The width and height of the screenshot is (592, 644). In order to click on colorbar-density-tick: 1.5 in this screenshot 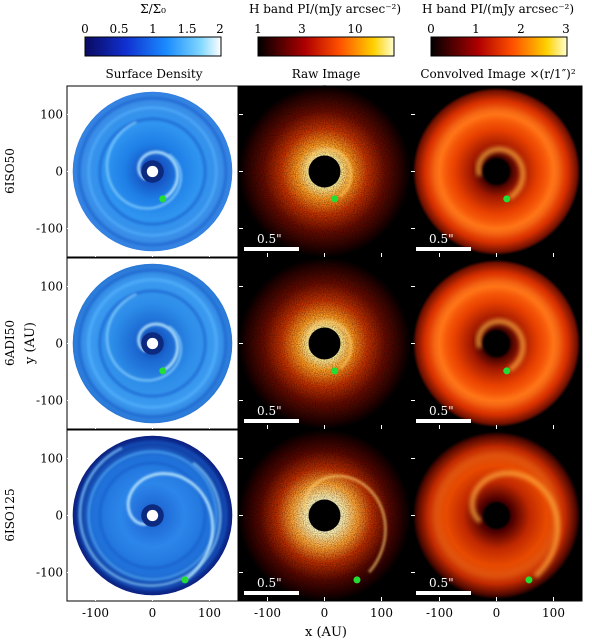, I will do `click(186, 29)`.